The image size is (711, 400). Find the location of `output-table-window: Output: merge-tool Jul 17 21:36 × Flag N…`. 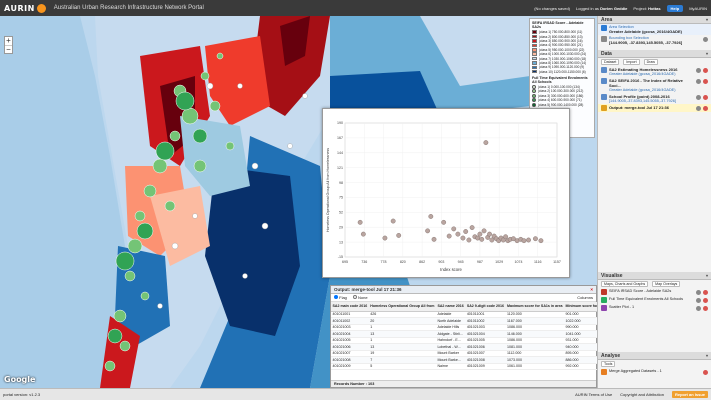

output-table-window: Output: merge-tool Jul 17 21:36 × Flag N… is located at coordinates (465, 336).